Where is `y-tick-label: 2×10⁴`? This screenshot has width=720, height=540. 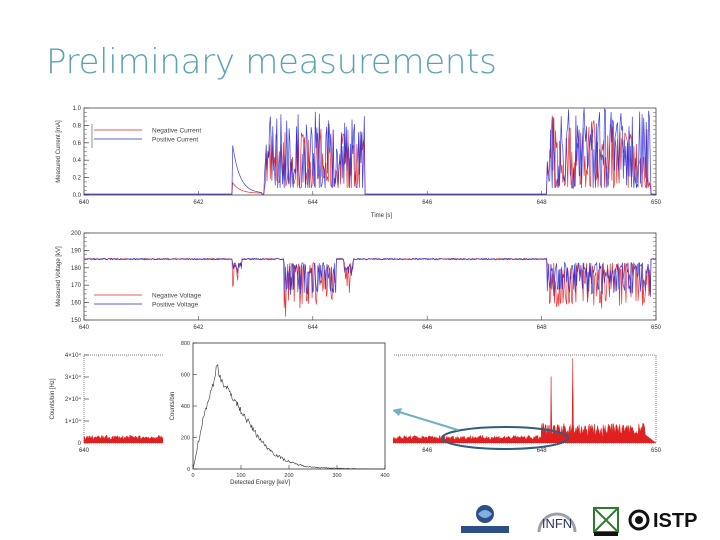 y-tick-label: 2×10⁴ is located at coordinates (73, 399).